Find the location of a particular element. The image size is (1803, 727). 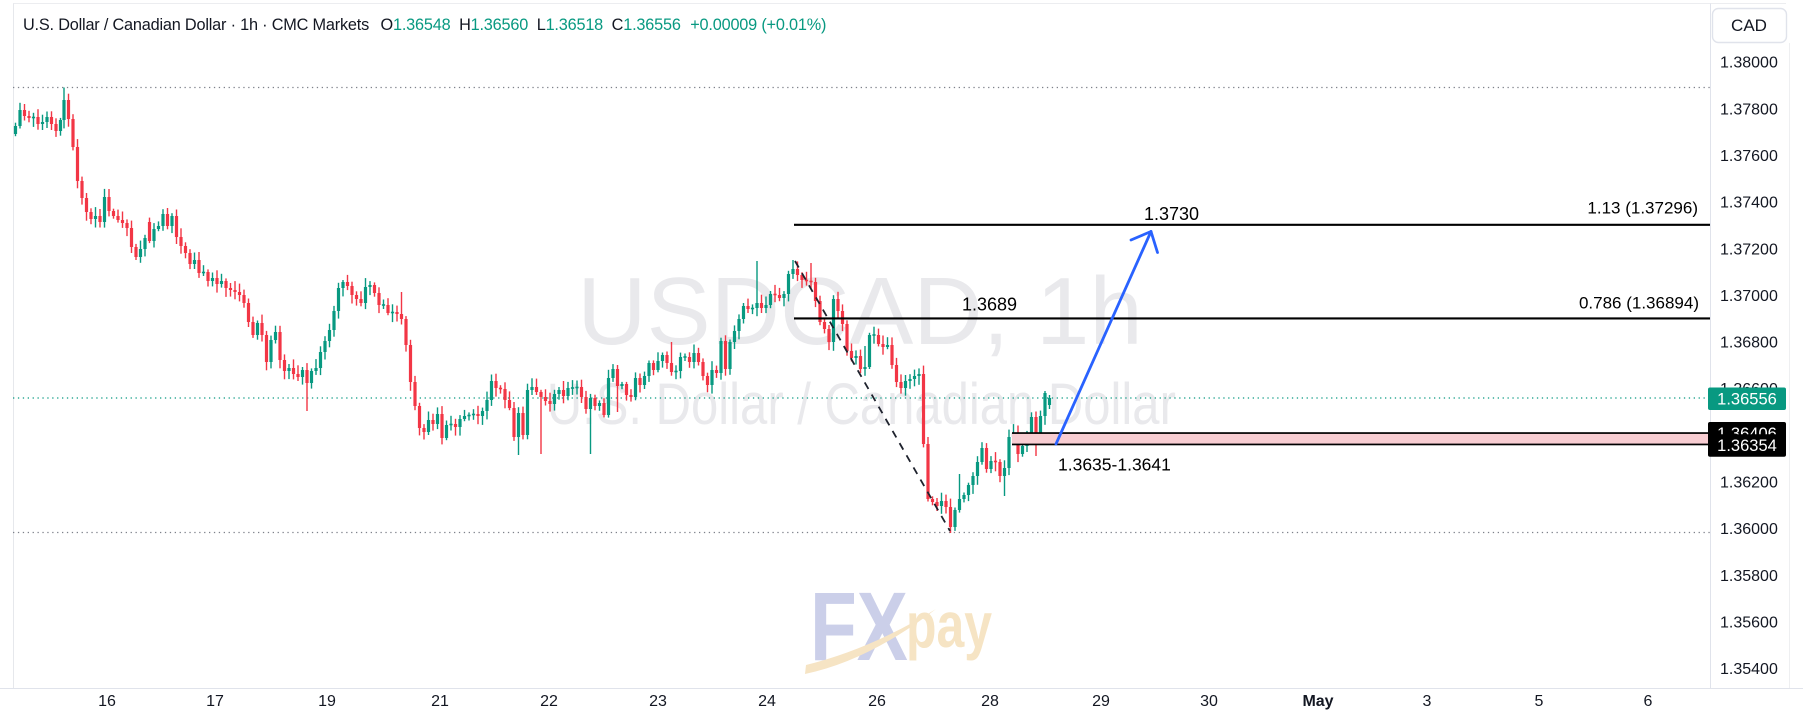

svg-text: CAD is located at coordinates (1749, 25).